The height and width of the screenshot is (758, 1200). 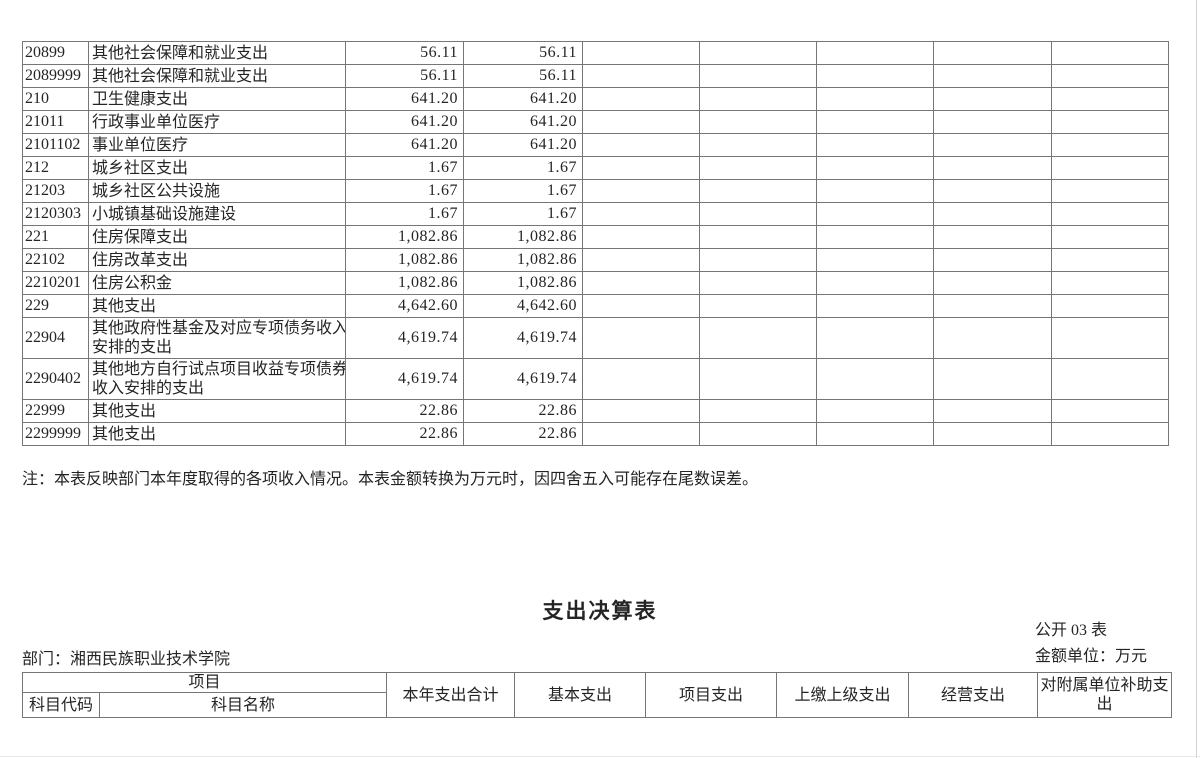 I want to click on table-row: 21011 行政事业单位医疗 641.20 641.20, so click(x=595, y=122).